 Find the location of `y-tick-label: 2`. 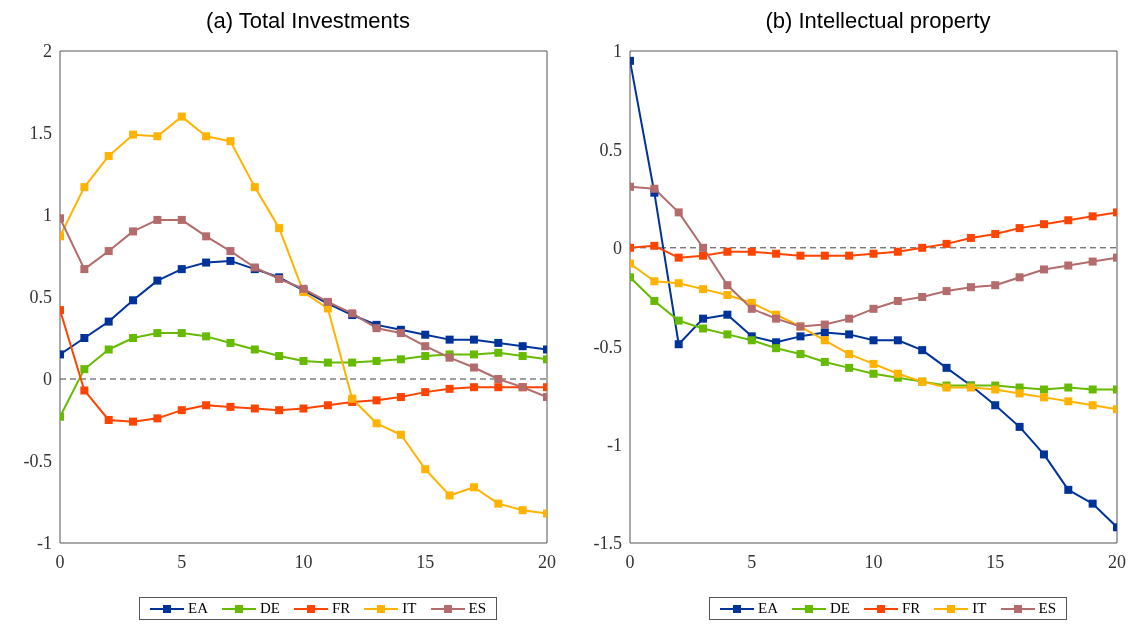

y-tick-label: 2 is located at coordinates (47, 51).